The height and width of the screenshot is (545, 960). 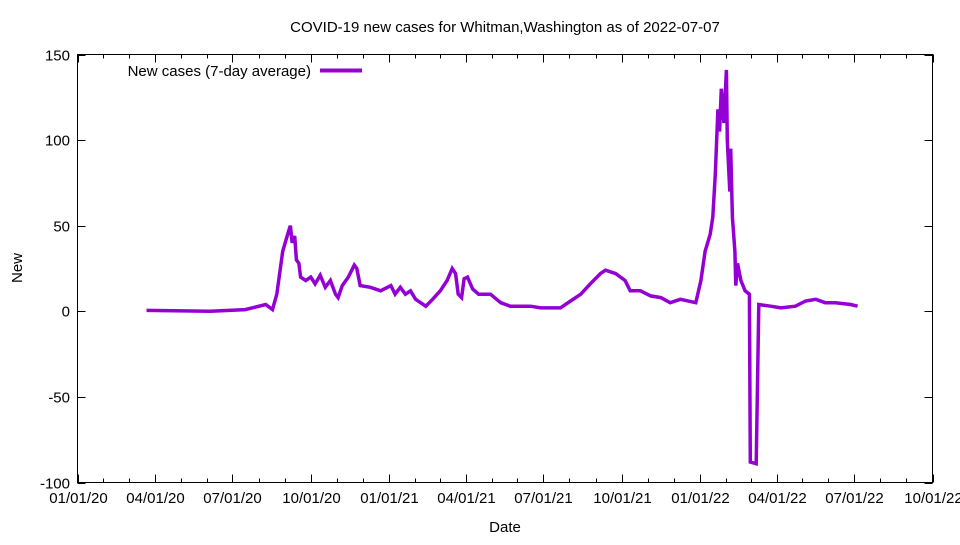 What do you see at coordinates (932, 498) in the screenshot?
I see `x-tick-label: 10/01/22` at bounding box center [932, 498].